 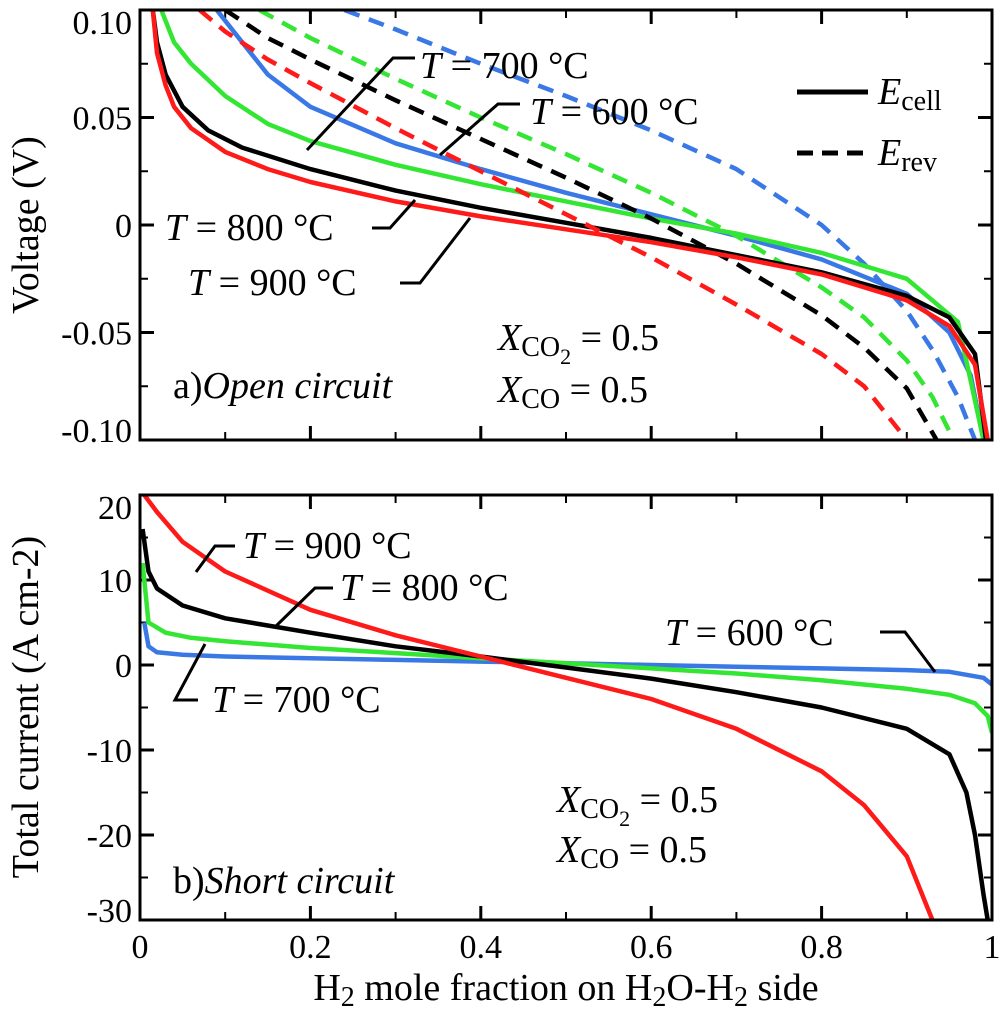 What do you see at coordinates (115, 581) in the screenshot?
I see `panel-b-ytick-label: 10` at bounding box center [115, 581].